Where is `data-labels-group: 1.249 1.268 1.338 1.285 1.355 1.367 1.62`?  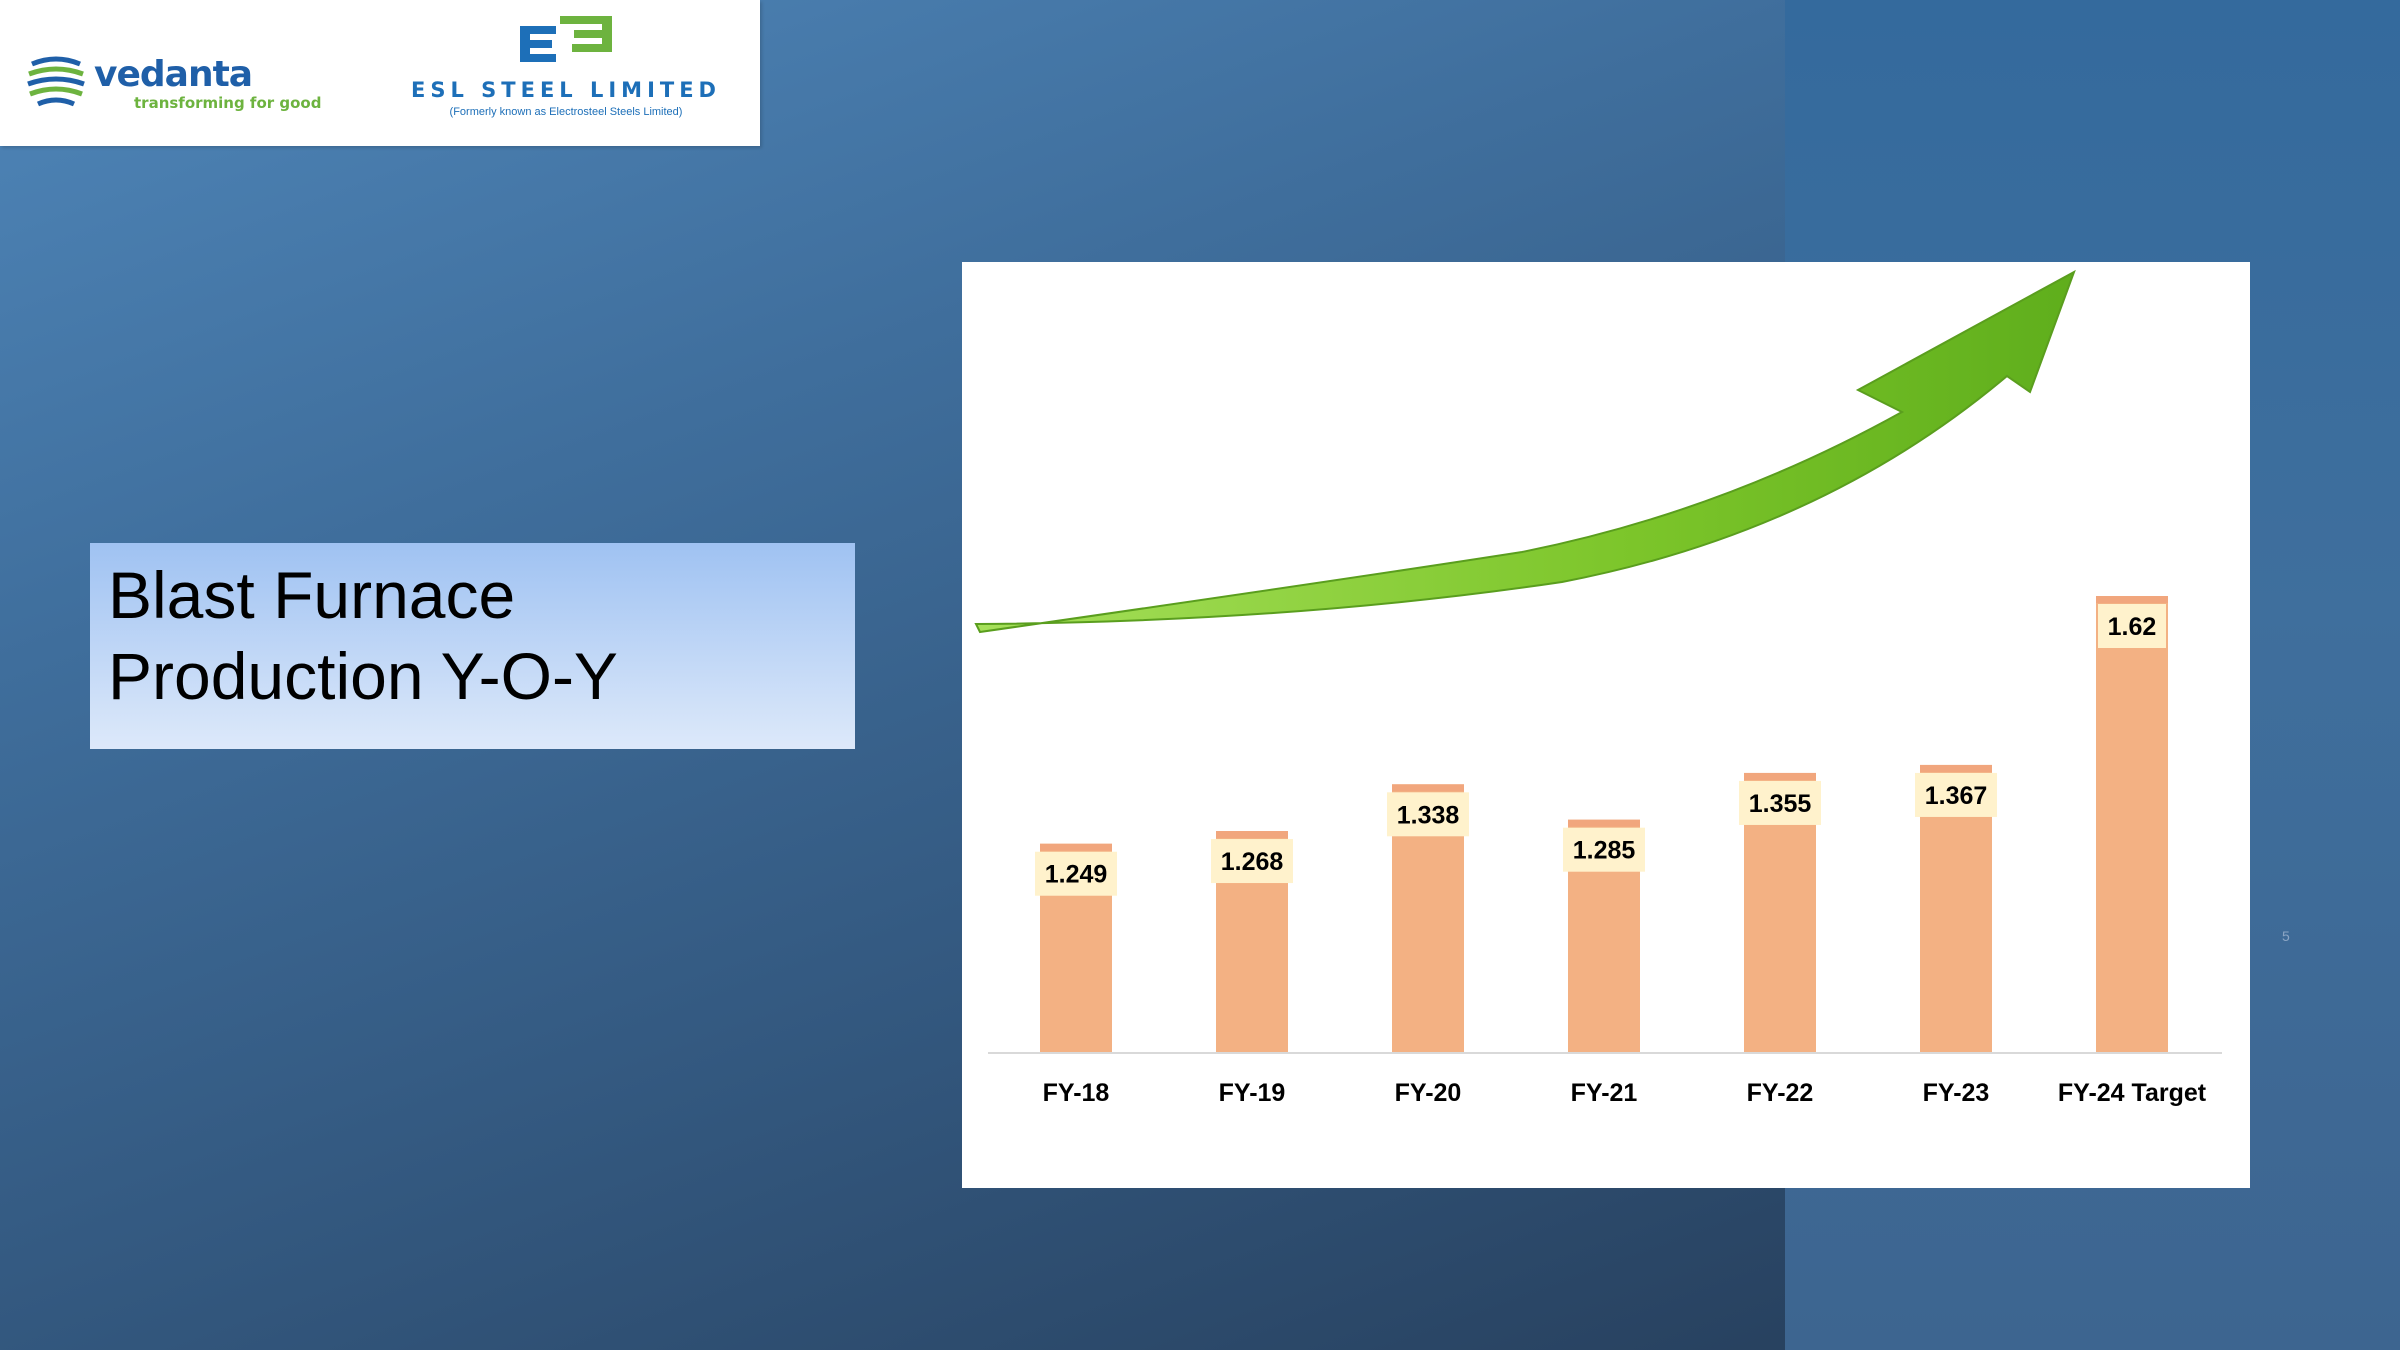
data-labels-group: 1.249 1.268 1.338 1.285 1.355 1.367 1.62 is located at coordinates (1600, 750).